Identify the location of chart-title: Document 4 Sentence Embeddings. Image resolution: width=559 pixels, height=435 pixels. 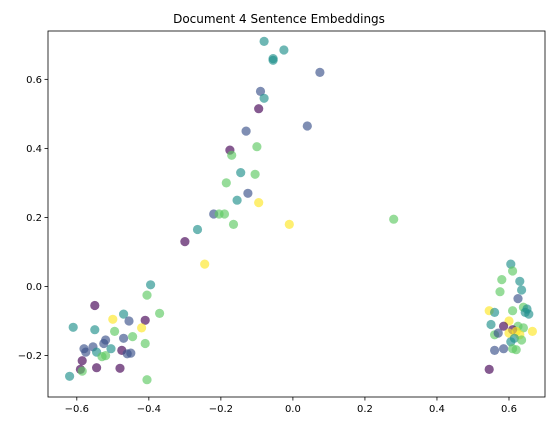
(279, 19).